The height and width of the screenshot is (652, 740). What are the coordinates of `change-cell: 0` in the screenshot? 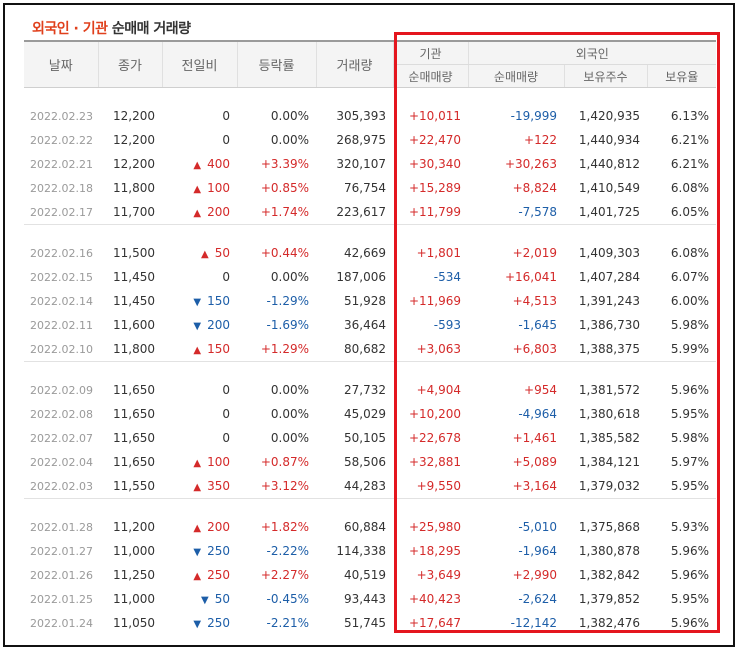 It's located at (199, 116).